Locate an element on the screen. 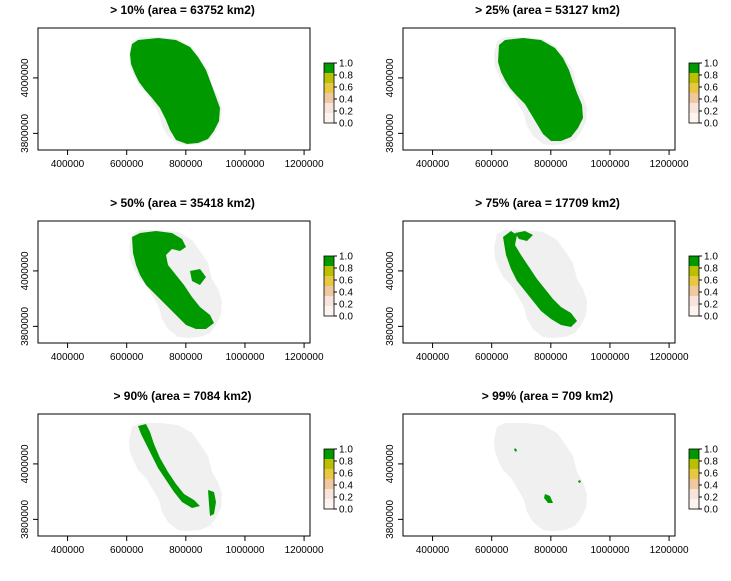 This screenshot has height=581, width=731. panel-title: > 25% (area = 53127 km2) is located at coordinates (547, 10).